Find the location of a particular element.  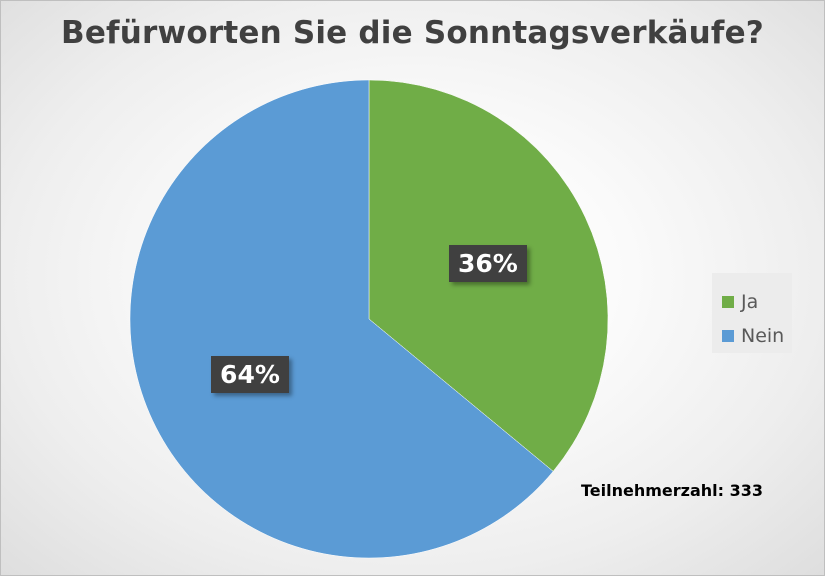

legend-swatch-ja is located at coordinates (728, 302).